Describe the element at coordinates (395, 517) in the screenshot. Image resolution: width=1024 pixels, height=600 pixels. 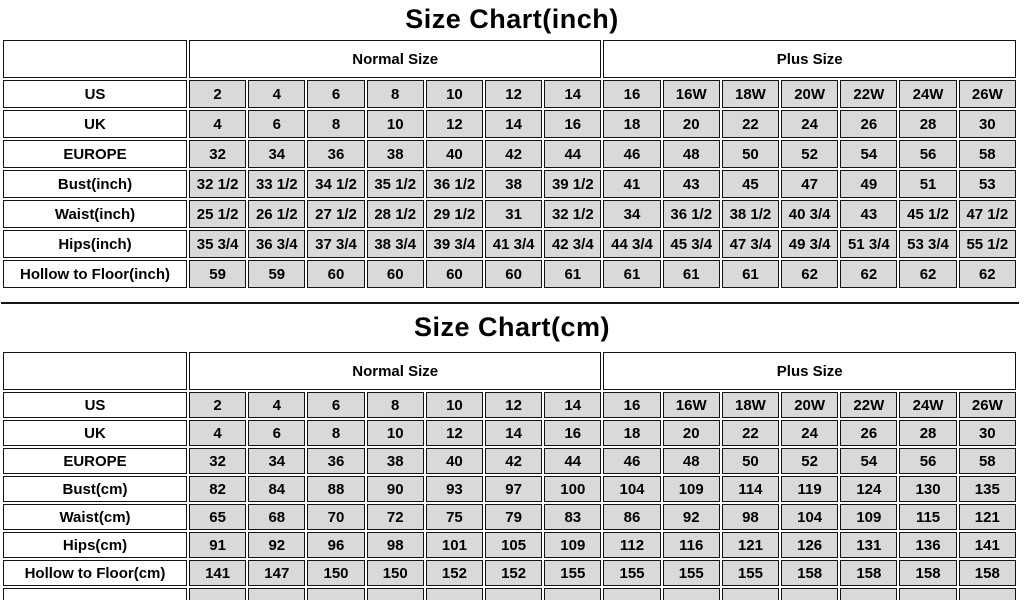
I see `size-value-cell: 72` at that location.